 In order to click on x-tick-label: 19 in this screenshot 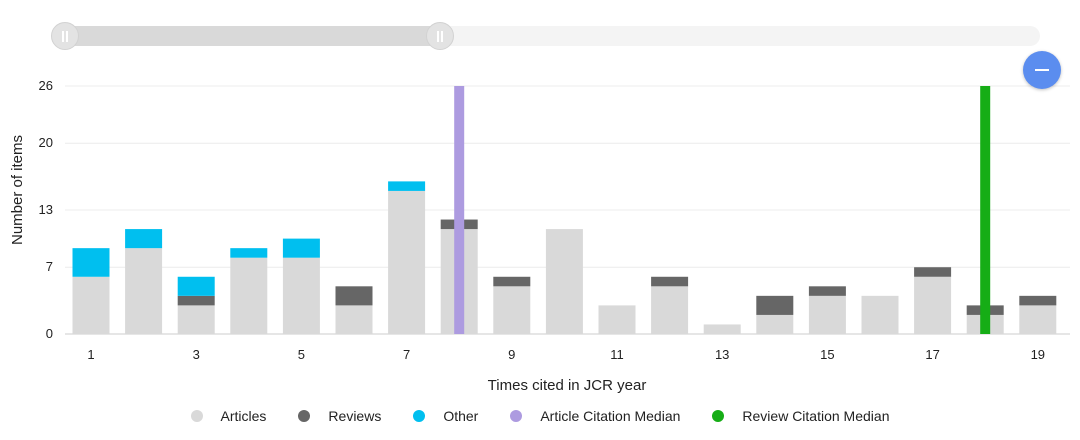, I will do `click(1038, 354)`.